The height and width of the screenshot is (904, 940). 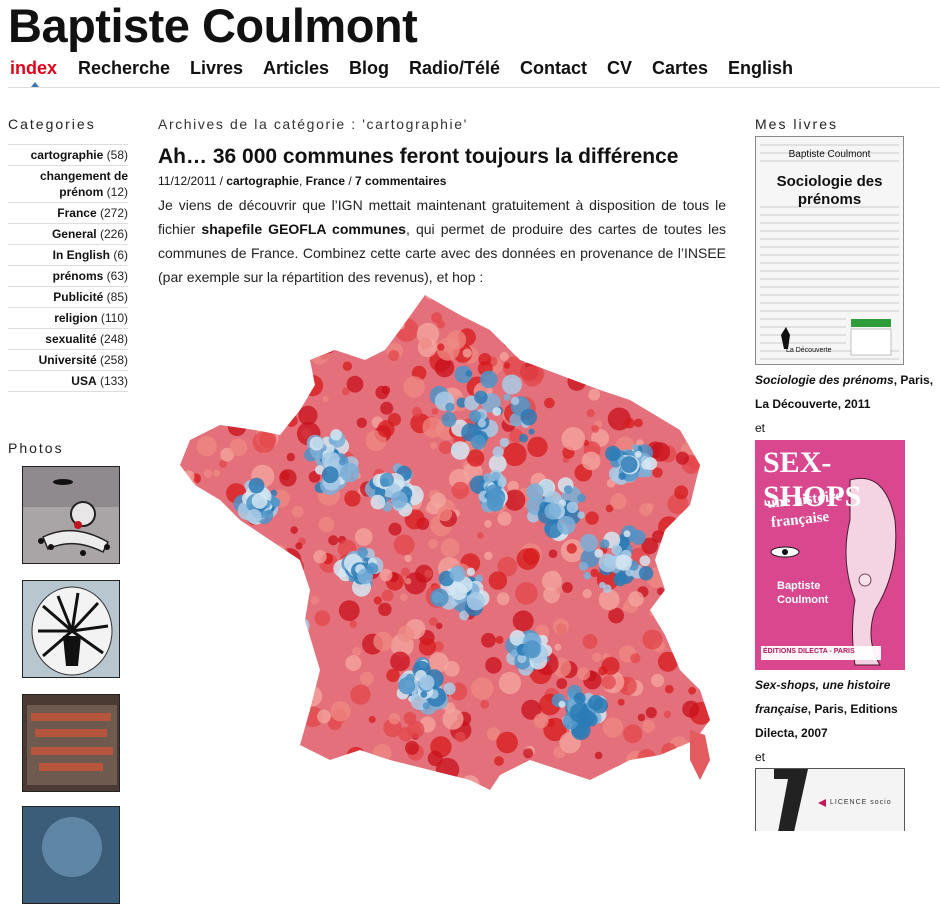 What do you see at coordinates (81, 255) in the screenshot?
I see `category-link: In English` at bounding box center [81, 255].